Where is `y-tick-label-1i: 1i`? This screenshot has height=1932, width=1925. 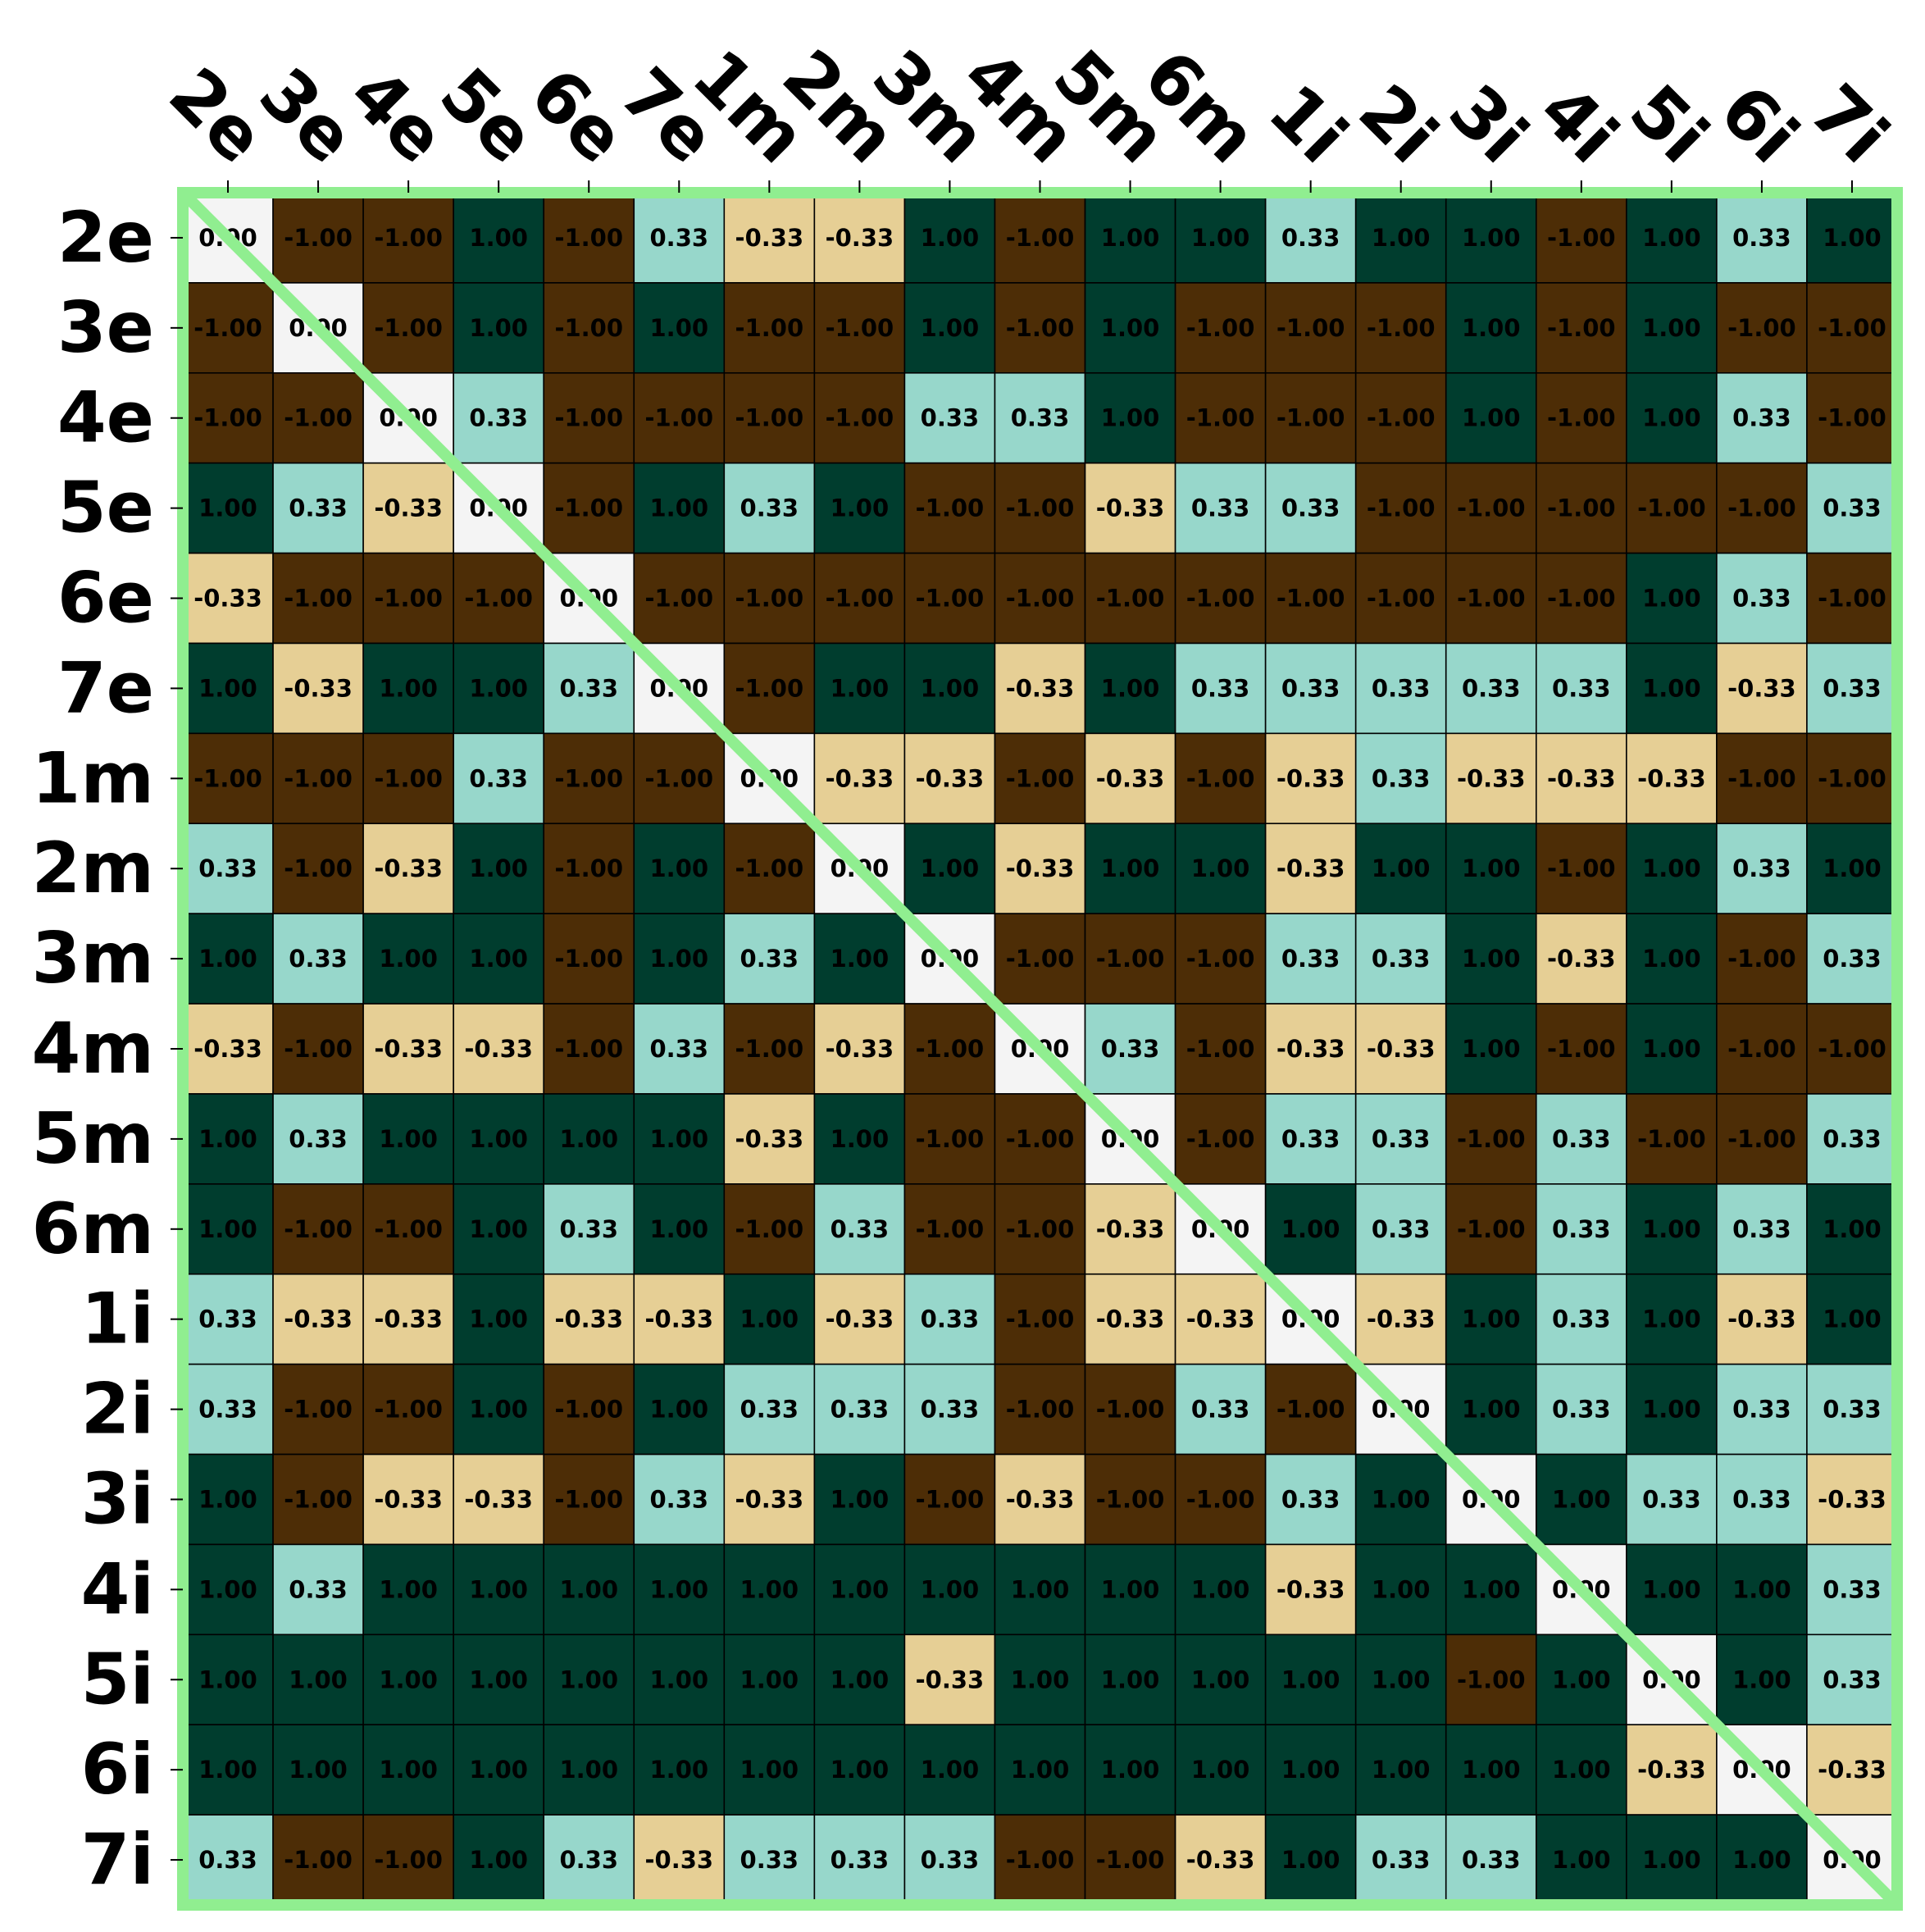 y-tick-label-1i: 1i is located at coordinates (118, 1319).